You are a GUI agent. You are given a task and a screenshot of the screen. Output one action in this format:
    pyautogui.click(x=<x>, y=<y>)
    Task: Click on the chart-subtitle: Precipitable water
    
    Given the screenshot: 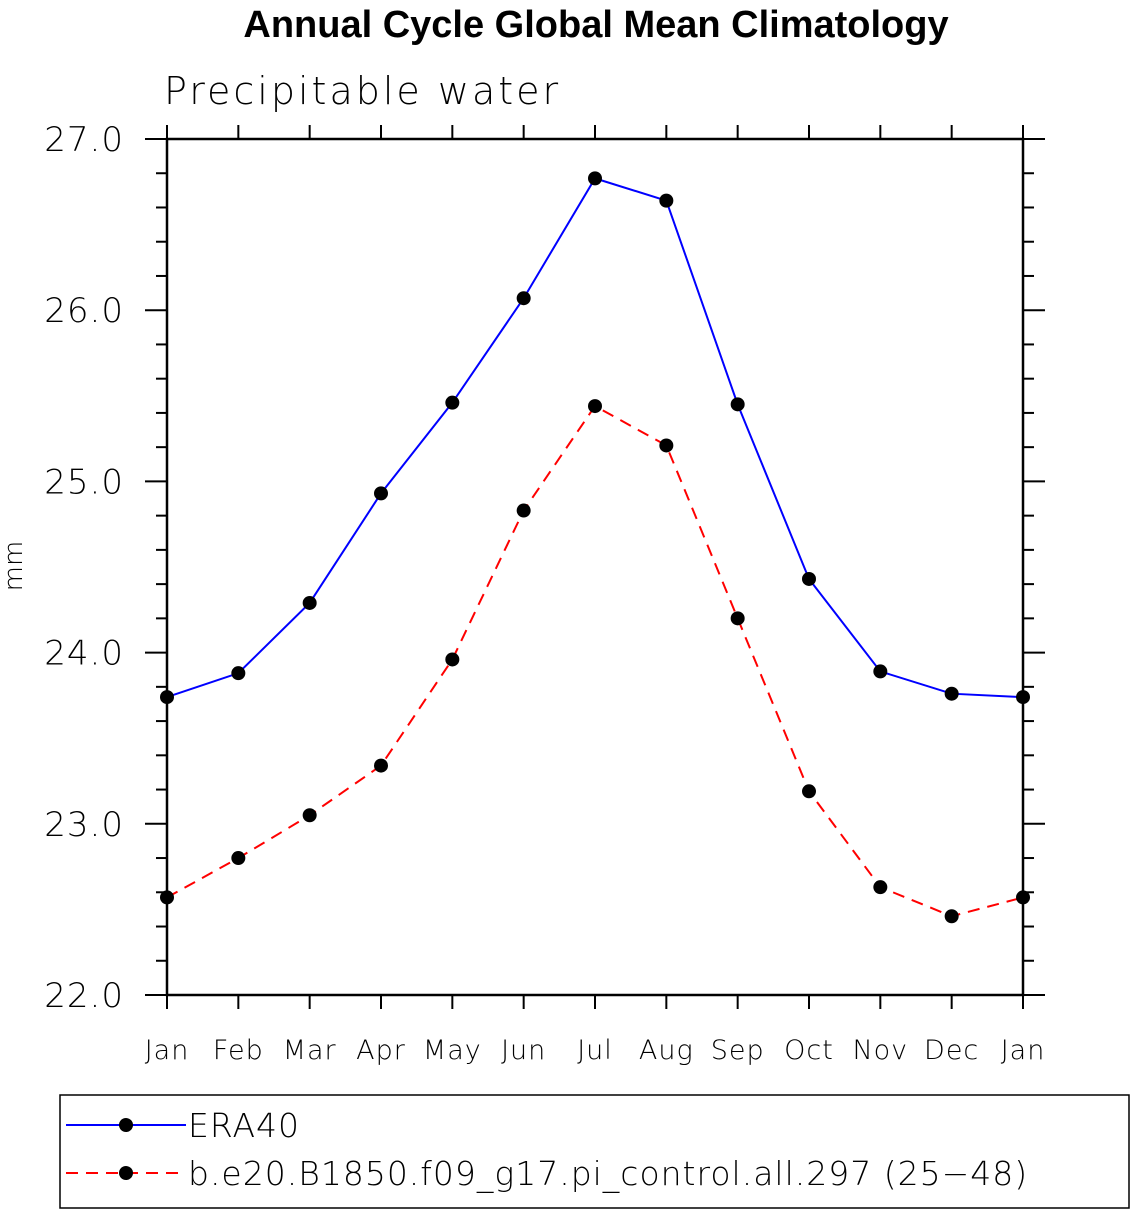 What is the action you would take?
    pyautogui.click(x=362, y=91)
    